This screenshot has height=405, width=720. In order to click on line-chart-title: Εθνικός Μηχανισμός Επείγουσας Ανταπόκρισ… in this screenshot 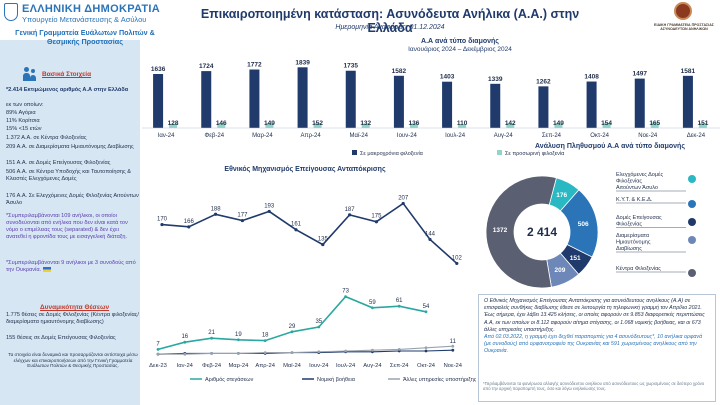, I will do `click(305, 169)`.